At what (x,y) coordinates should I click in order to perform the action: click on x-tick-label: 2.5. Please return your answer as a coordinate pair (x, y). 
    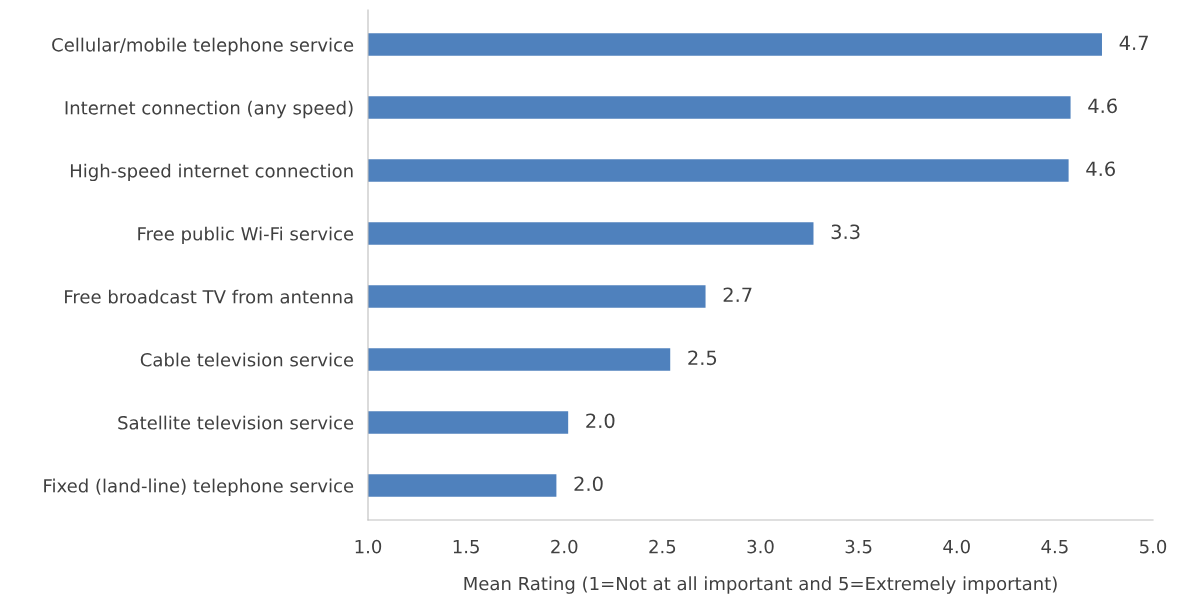
    Looking at the image, I should click on (662, 546).